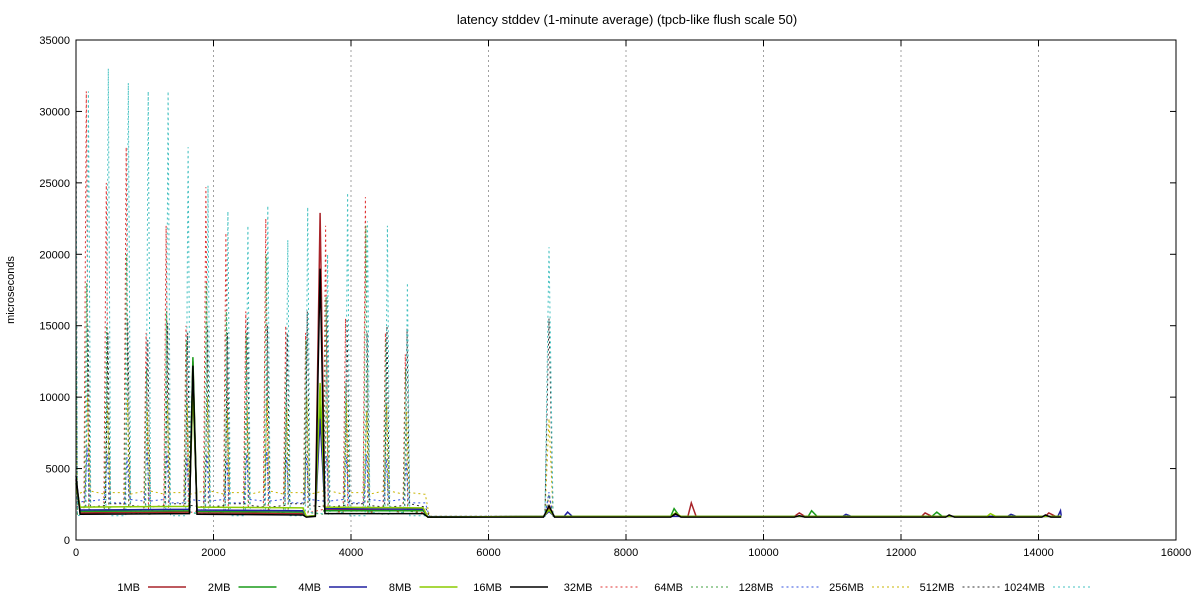 The image size is (1200, 605). I want to click on x-tick-label: 14000, so click(1038, 553).